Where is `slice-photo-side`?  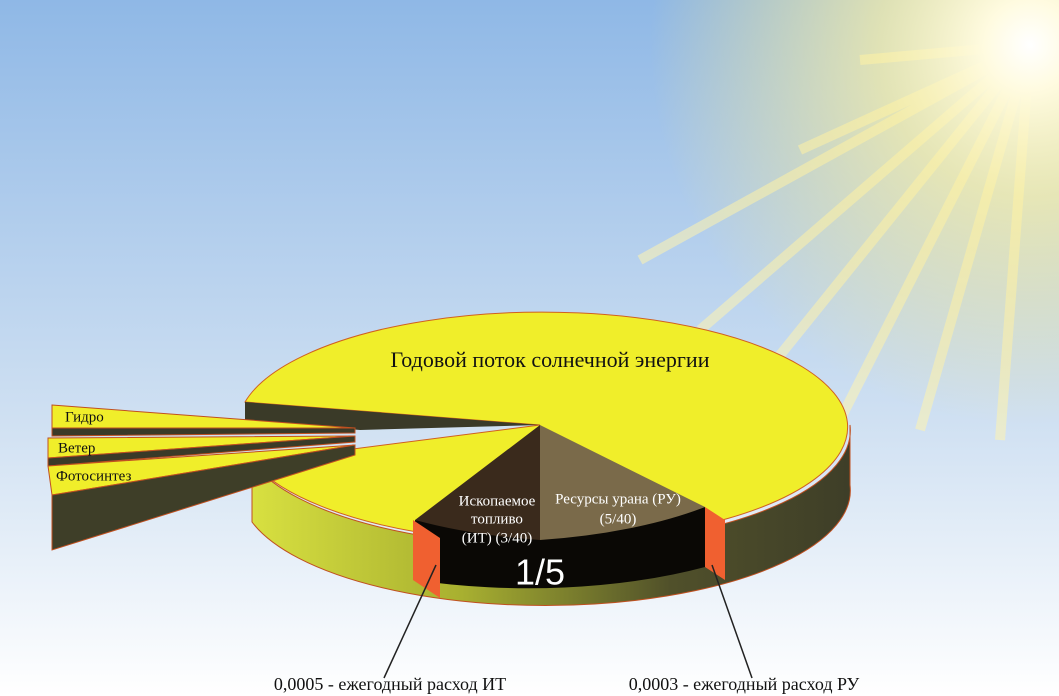 slice-photo-side is located at coordinates (203, 497).